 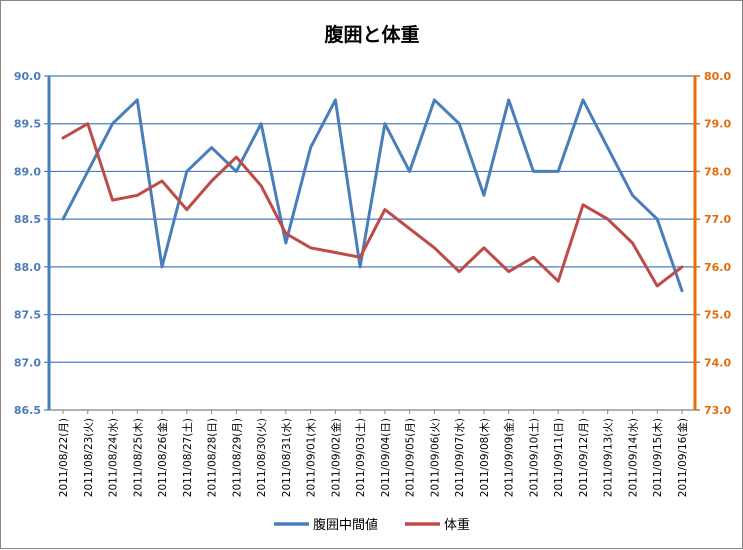 I want to click on x-tick-label: 2011/08/27(土), so click(x=187, y=457).